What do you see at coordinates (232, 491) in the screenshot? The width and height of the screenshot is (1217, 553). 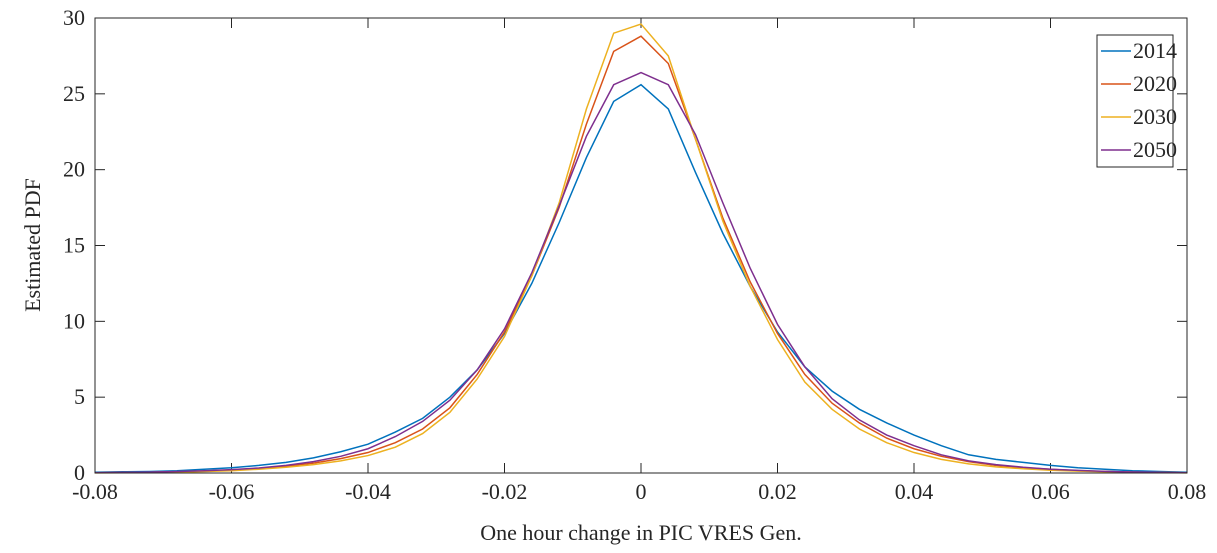 I see `x-tick-label: -0.06` at bounding box center [232, 491].